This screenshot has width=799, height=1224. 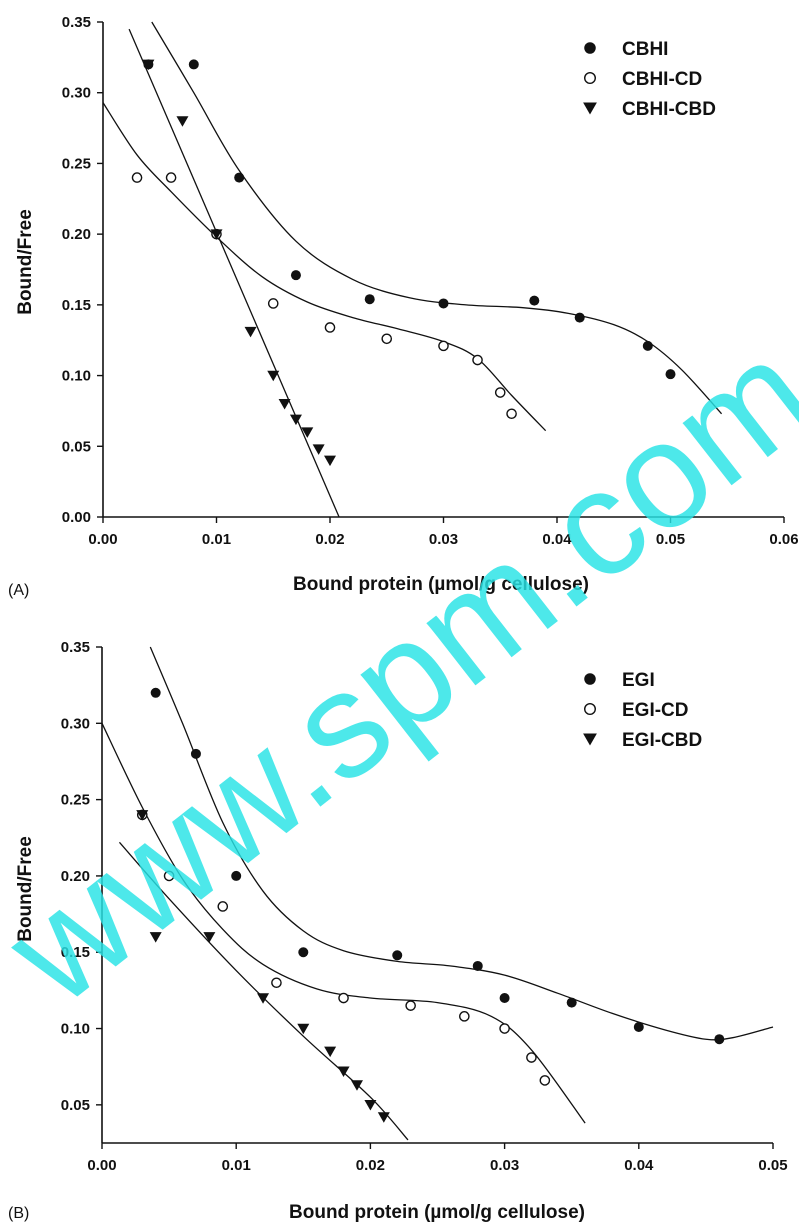 What do you see at coordinates (590, 48) in the screenshot?
I see `legend-marker-cbhi` at bounding box center [590, 48].